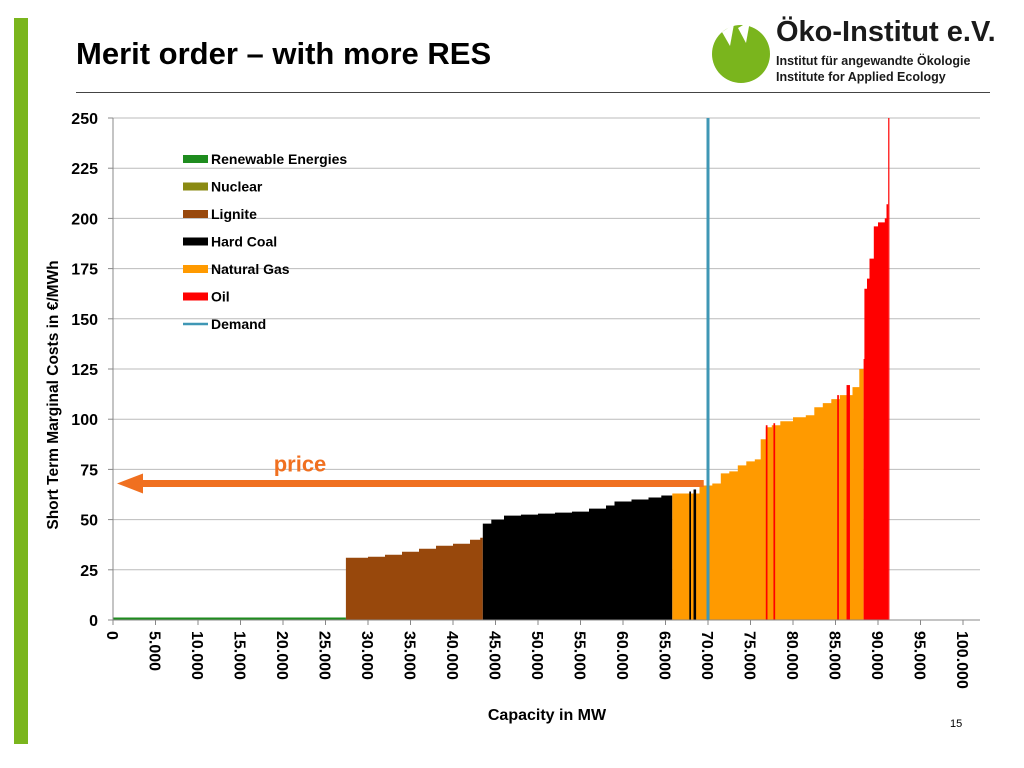 This screenshot has height=768, width=1024. Describe the element at coordinates (409, 655) in the screenshot. I see `x-tick-label: 35.000` at that location.